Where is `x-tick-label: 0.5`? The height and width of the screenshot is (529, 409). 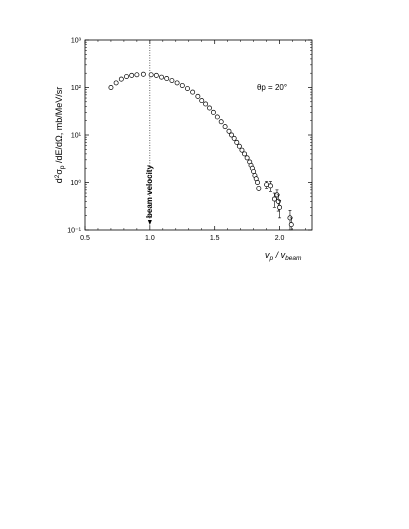 x-tick-label: 0.5 is located at coordinates (85, 238).